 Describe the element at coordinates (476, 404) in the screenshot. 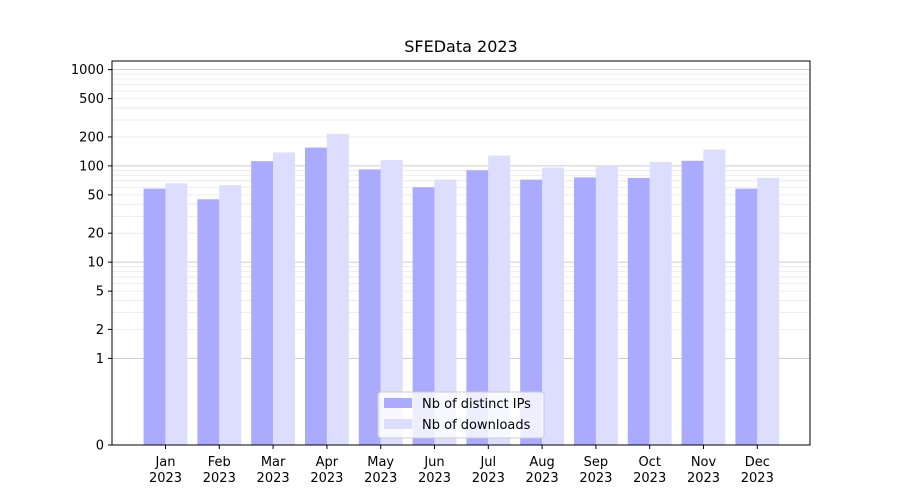

I see `legend-label: Nb of distinct IPs` at that location.